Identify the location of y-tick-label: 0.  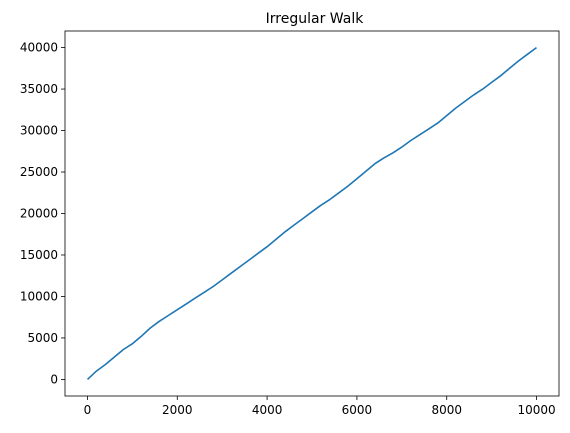
(54, 379).